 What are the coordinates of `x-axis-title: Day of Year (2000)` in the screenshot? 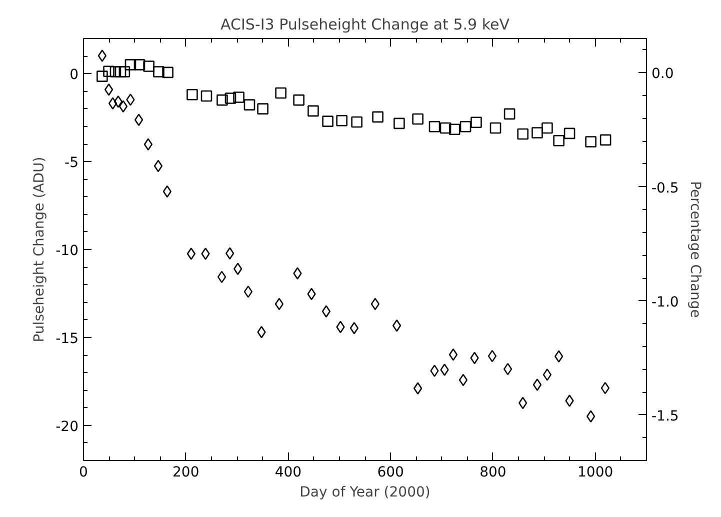 It's located at (365, 492).